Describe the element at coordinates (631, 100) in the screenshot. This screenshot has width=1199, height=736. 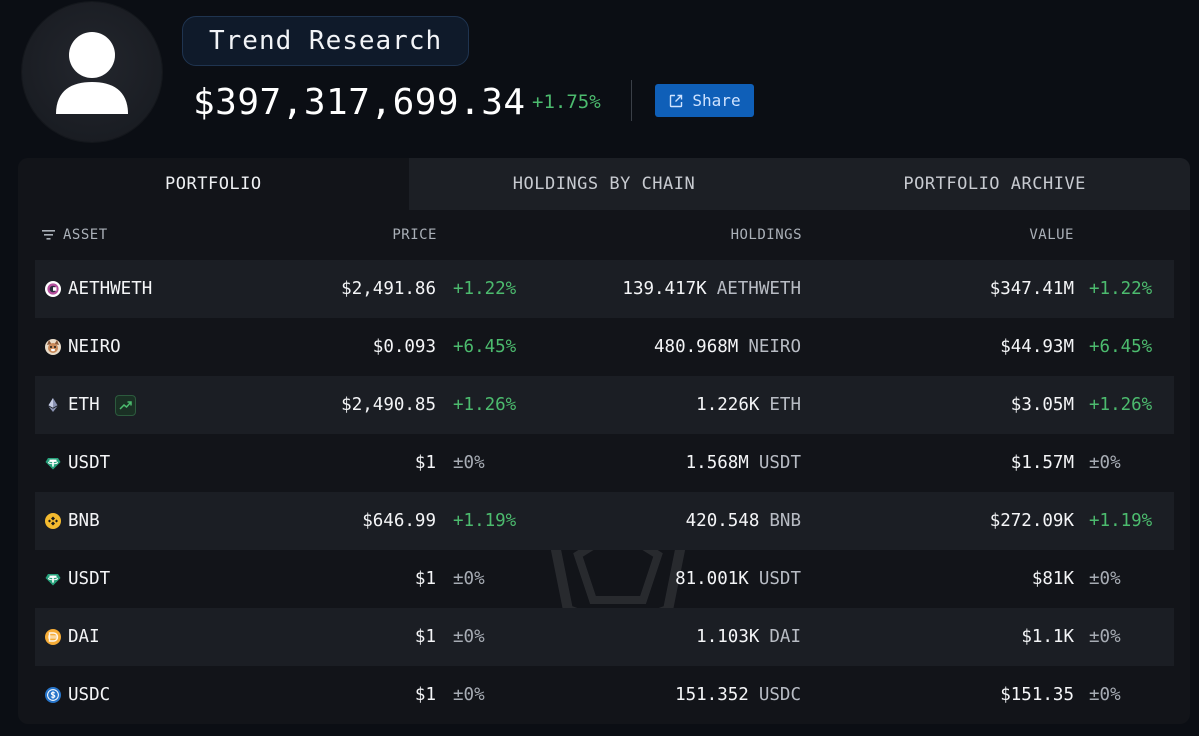
I see `header-divider` at that location.